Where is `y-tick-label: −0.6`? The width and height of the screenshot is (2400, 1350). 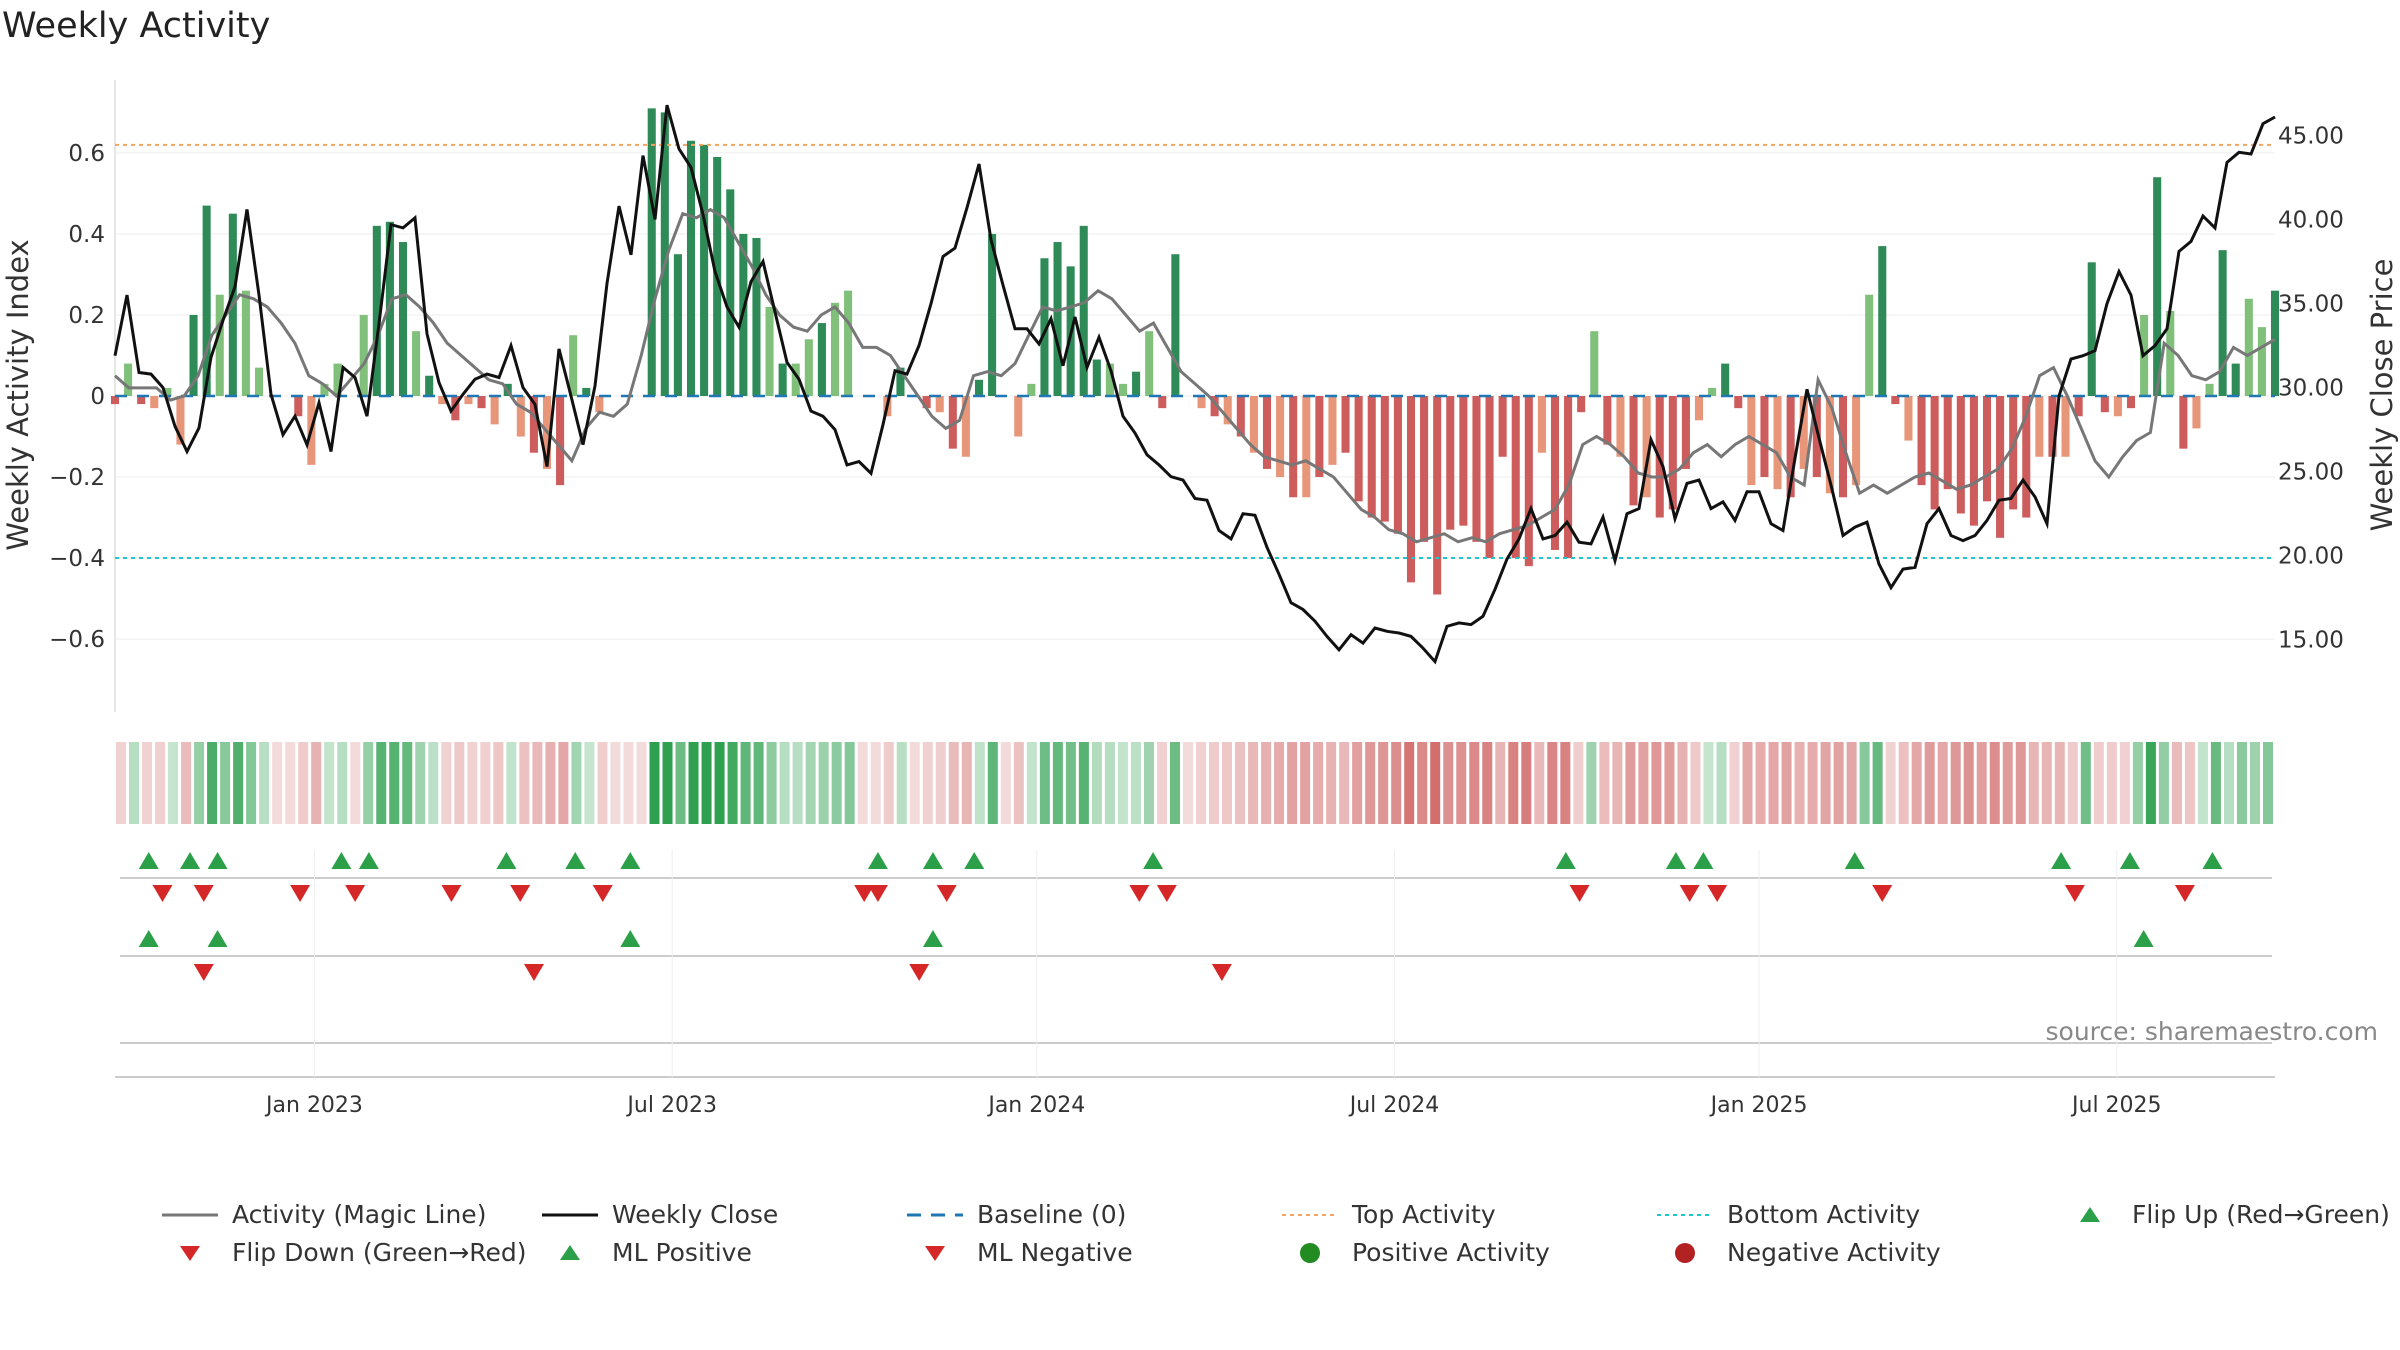
y-tick-label: −0.6 is located at coordinates (77, 640).